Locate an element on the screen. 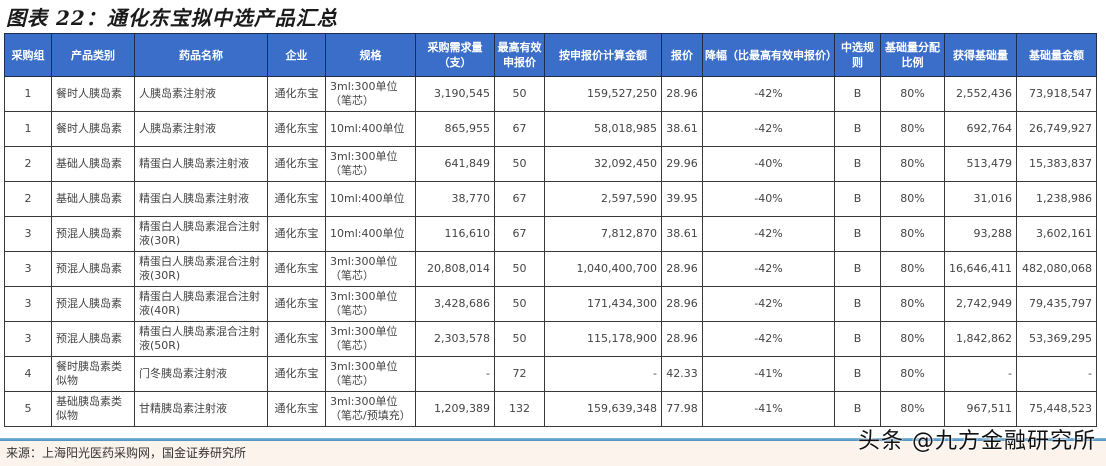 This screenshot has height=466, width=1106. cell-bid-price: 77.98 is located at coordinates (682, 409).